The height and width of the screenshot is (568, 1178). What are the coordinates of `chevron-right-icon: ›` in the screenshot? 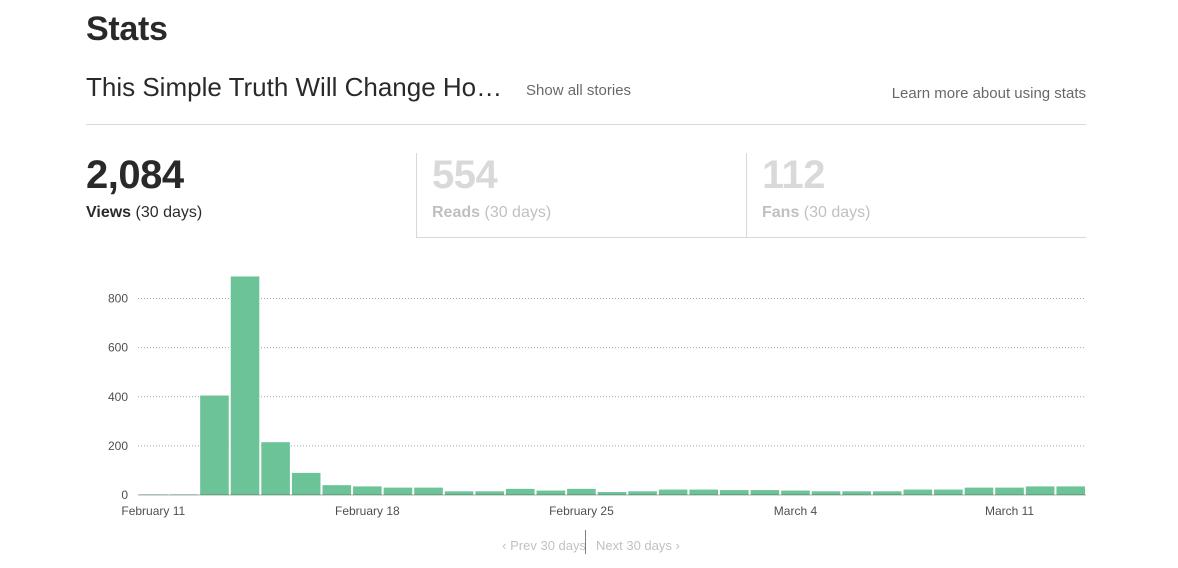 It's located at (677, 545).